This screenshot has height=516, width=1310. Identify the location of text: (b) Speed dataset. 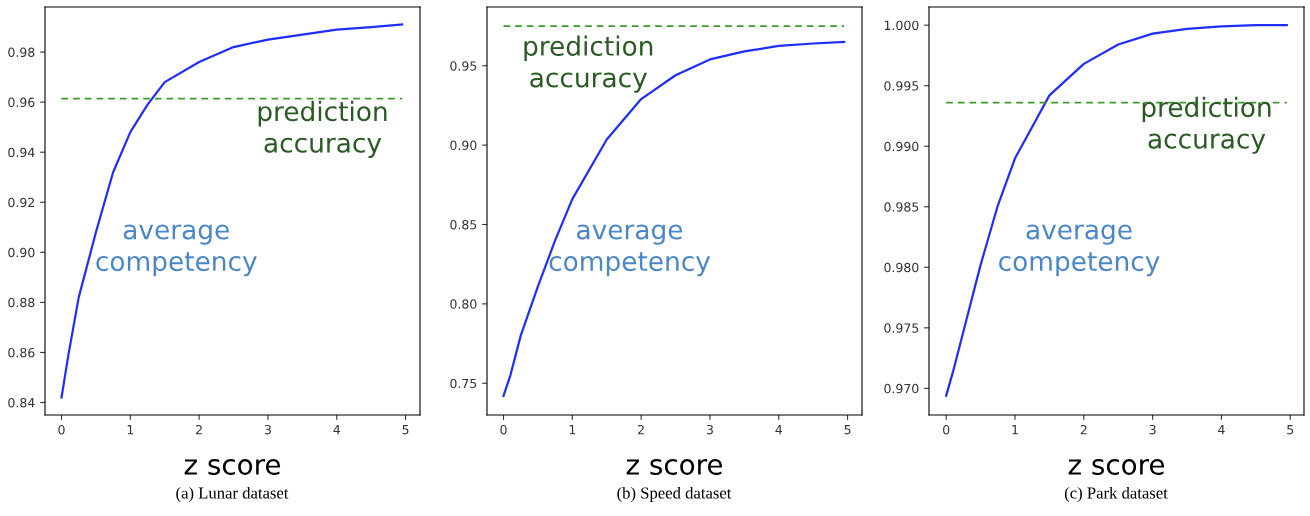
(674, 494).